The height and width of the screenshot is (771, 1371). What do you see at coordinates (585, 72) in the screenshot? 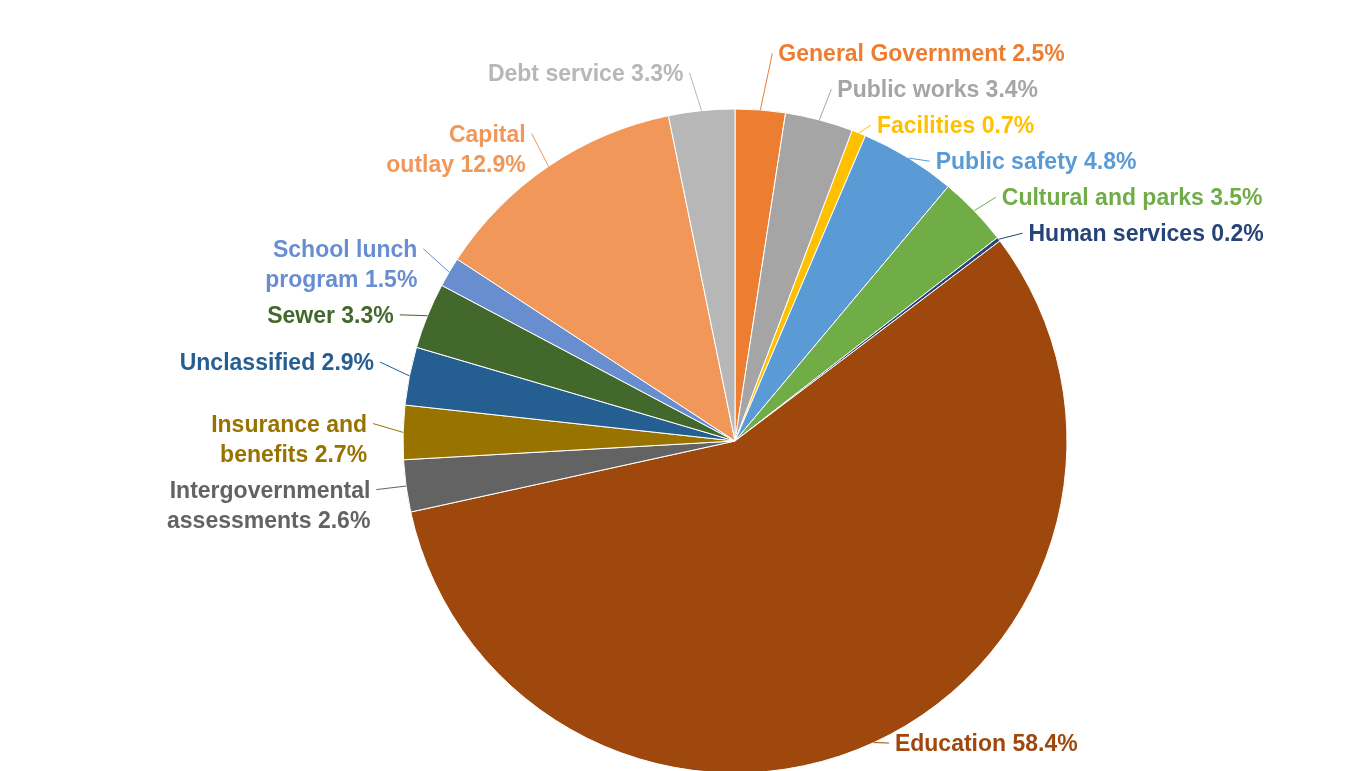
I see `slice-label: Debt service 3.3%` at bounding box center [585, 72].